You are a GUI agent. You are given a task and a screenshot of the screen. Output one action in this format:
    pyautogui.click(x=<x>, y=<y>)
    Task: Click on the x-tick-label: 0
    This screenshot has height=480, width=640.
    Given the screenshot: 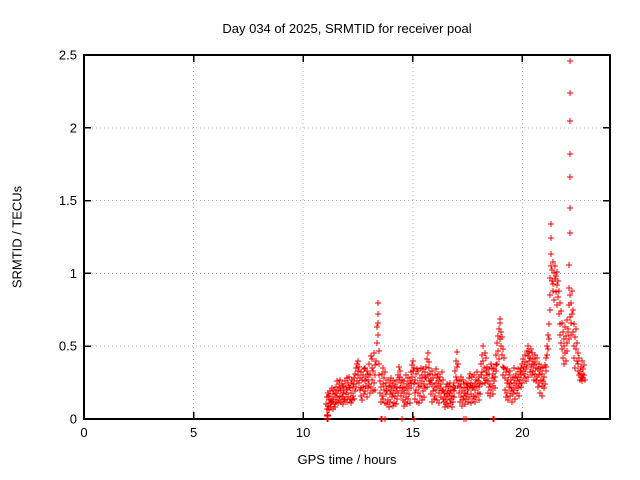 What is the action you would take?
    pyautogui.click(x=83, y=432)
    